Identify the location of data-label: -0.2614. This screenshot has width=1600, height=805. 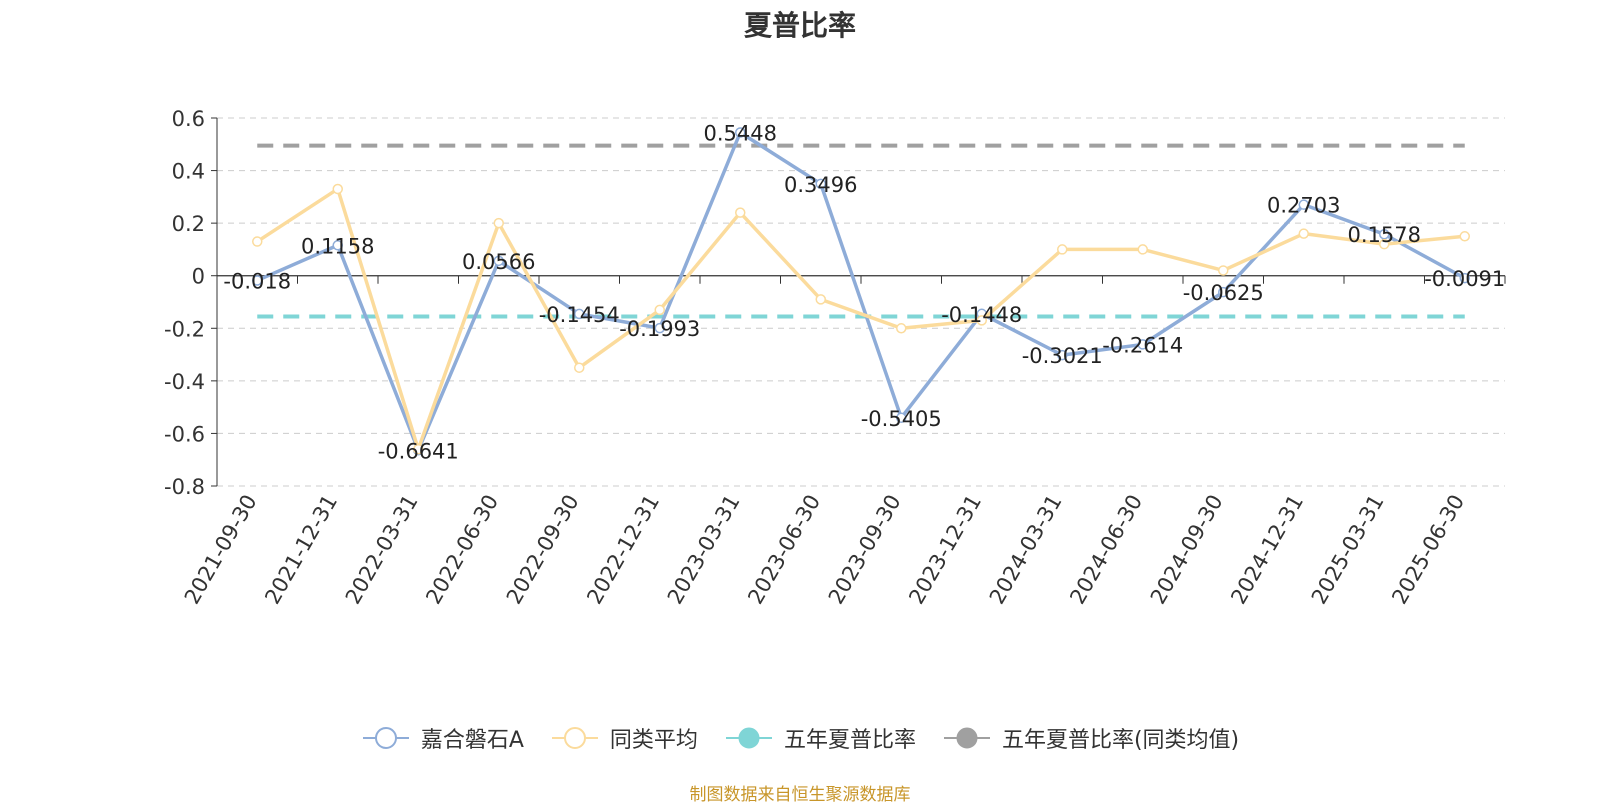
(1142, 345).